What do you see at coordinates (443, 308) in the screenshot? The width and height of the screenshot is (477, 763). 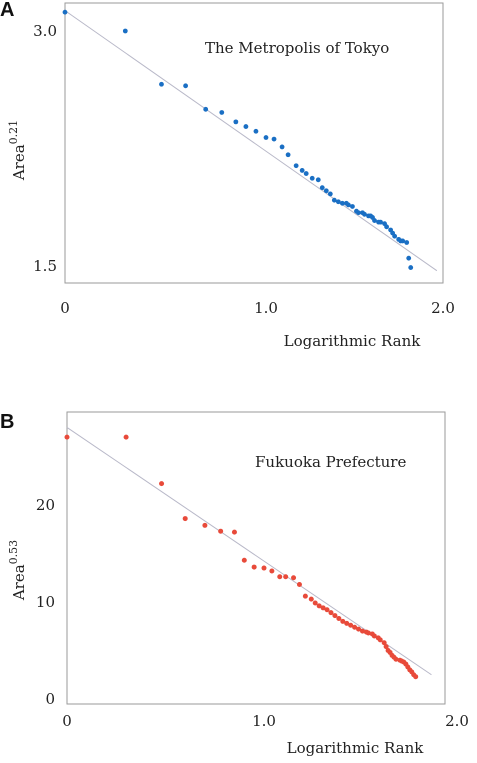 I see `panel-a-x-tick-label: 2.0` at bounding box center [443, 308].